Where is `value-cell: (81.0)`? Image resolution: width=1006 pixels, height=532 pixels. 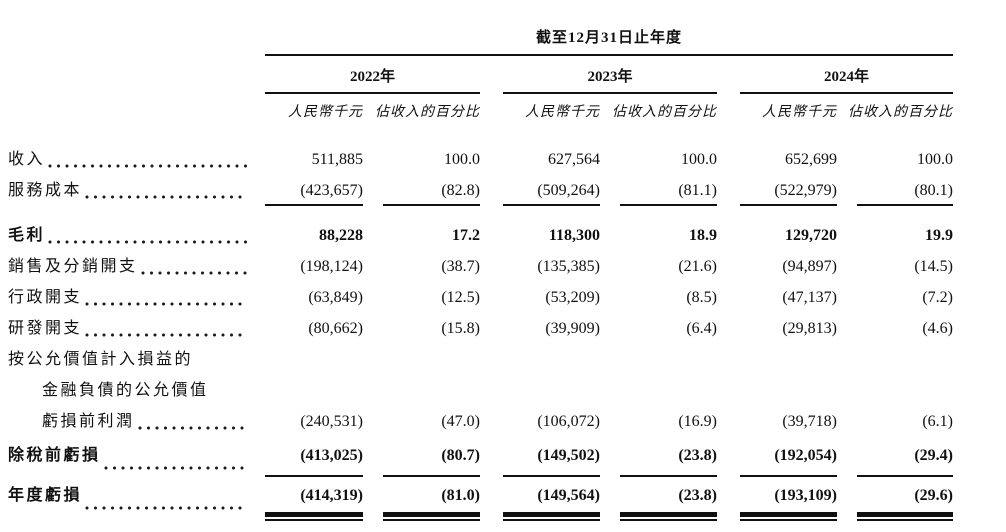
value-cell: (81.0) is located at coordinates (431, 501).